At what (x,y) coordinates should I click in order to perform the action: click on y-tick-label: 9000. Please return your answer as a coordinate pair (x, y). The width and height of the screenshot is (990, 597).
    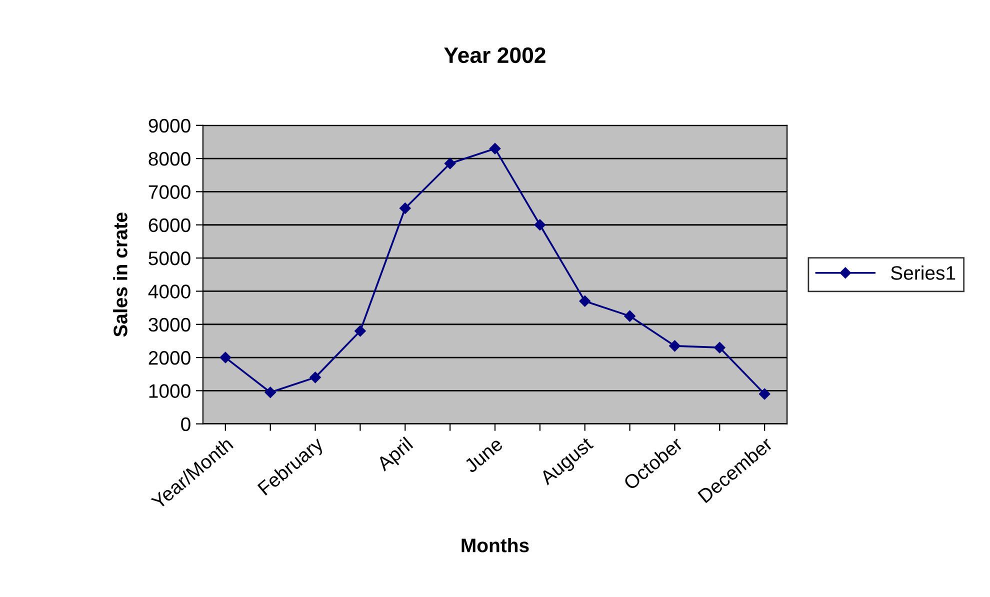
    Looking at the image, I should click on (169, 125).